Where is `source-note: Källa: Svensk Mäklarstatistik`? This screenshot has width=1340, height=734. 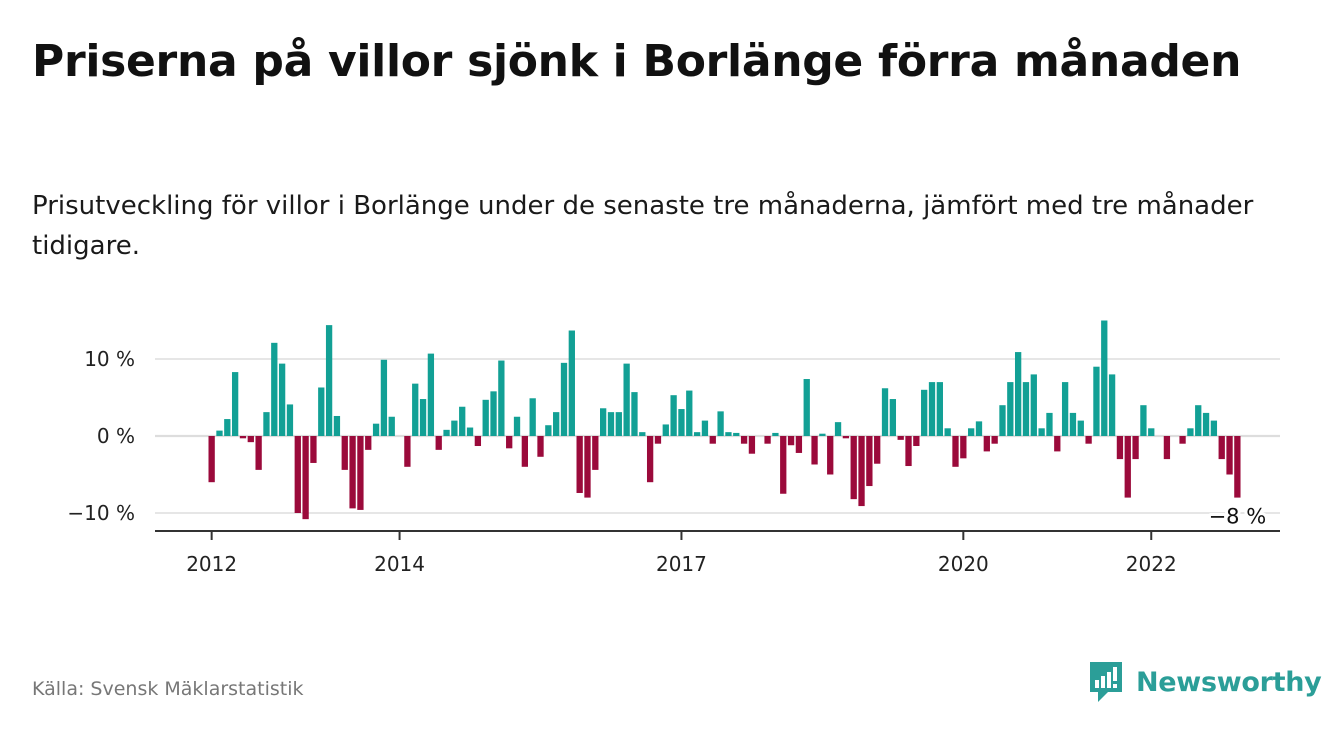 source-note: Källa: Svensk Mäklarstatistik is located at coordinates (168, 689).